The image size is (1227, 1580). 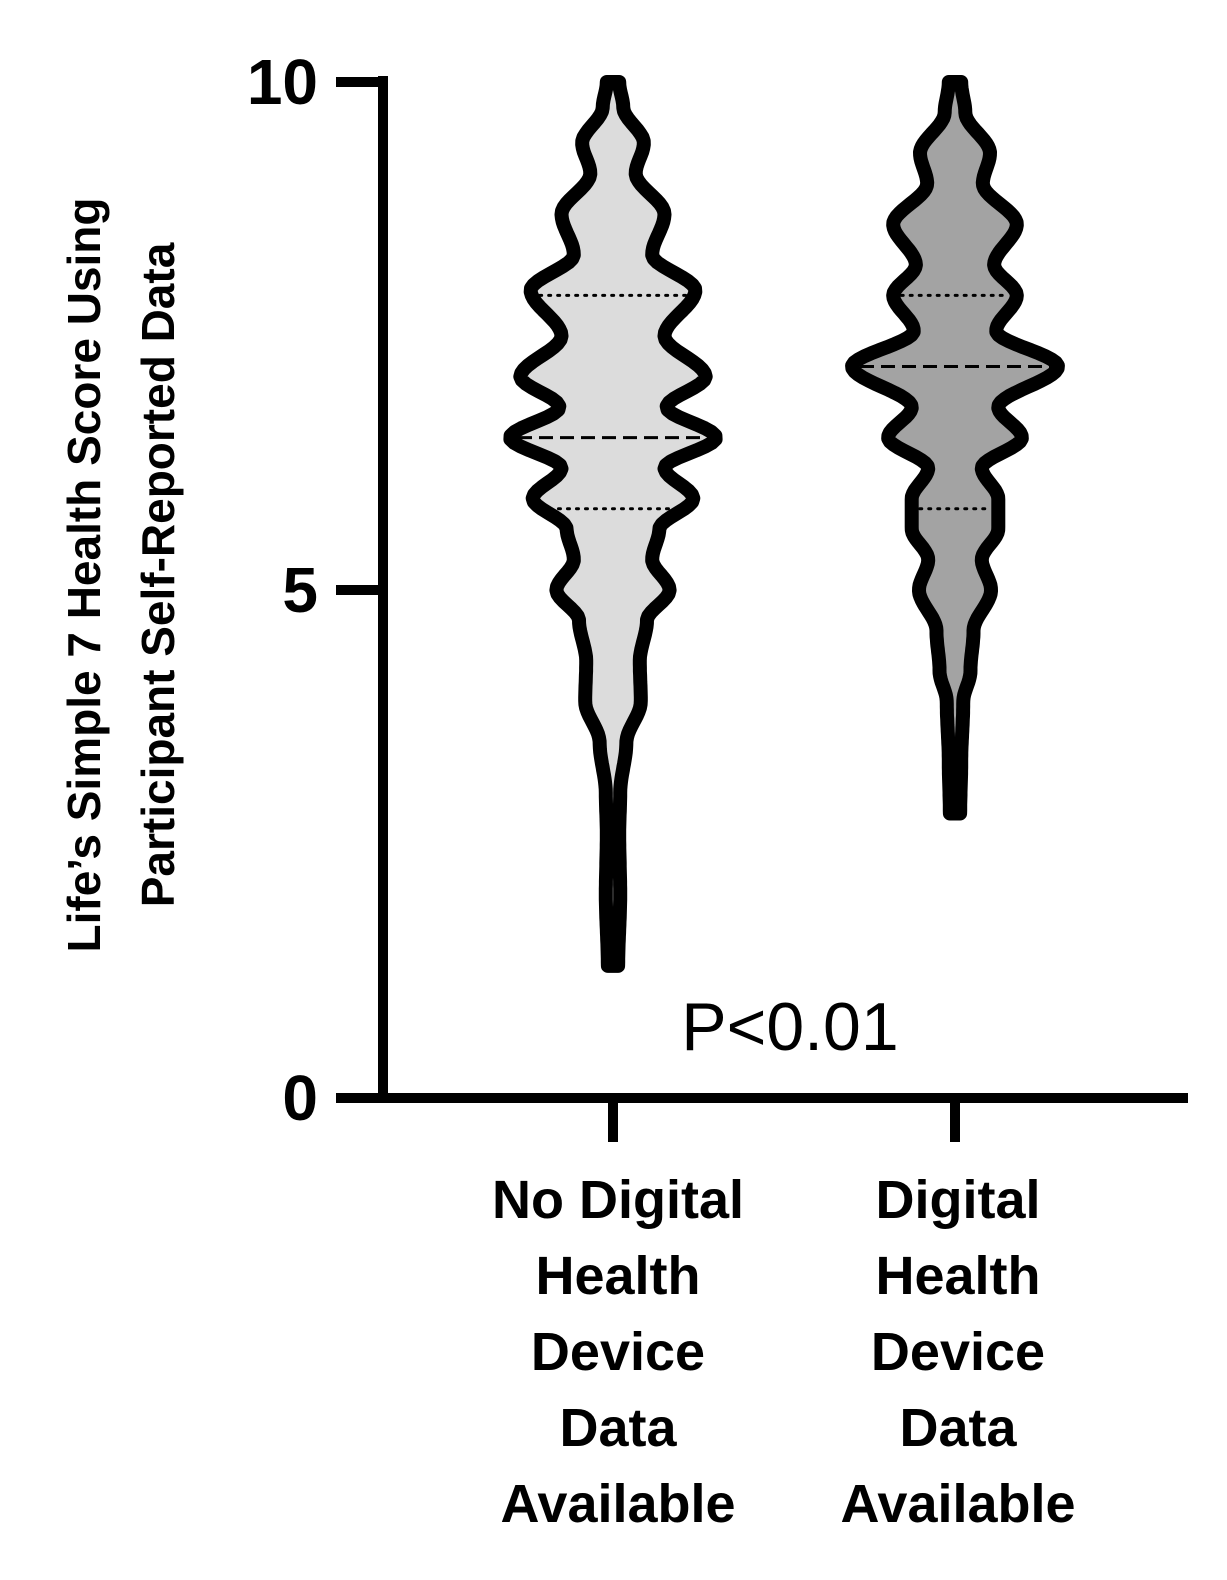 I want to click on category-label-1: No Digital Health Device Data Available, so click(x=618, y=1352).